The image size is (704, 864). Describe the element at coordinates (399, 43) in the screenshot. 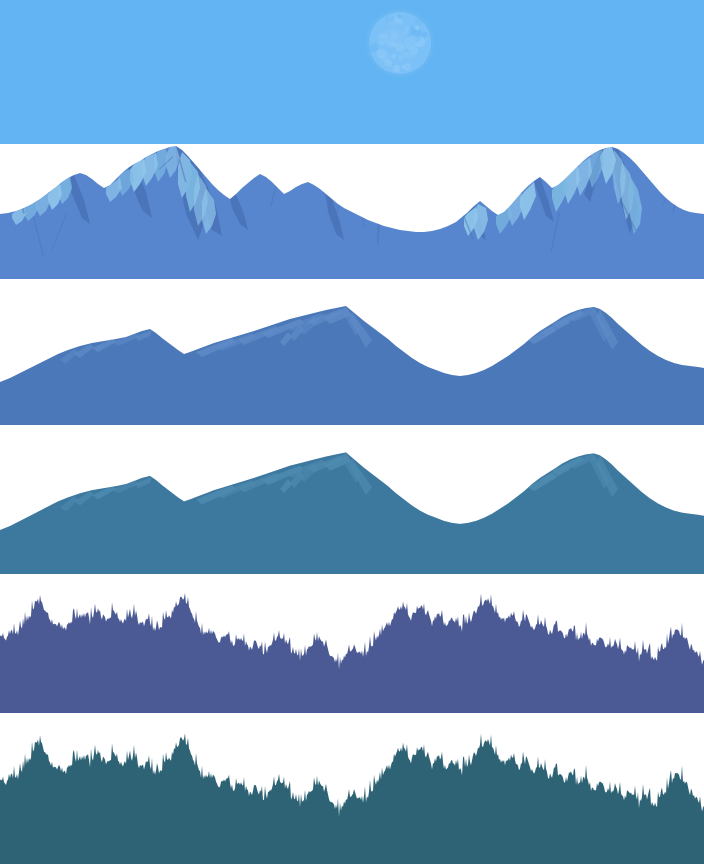

I see `moon-craters` at that location.